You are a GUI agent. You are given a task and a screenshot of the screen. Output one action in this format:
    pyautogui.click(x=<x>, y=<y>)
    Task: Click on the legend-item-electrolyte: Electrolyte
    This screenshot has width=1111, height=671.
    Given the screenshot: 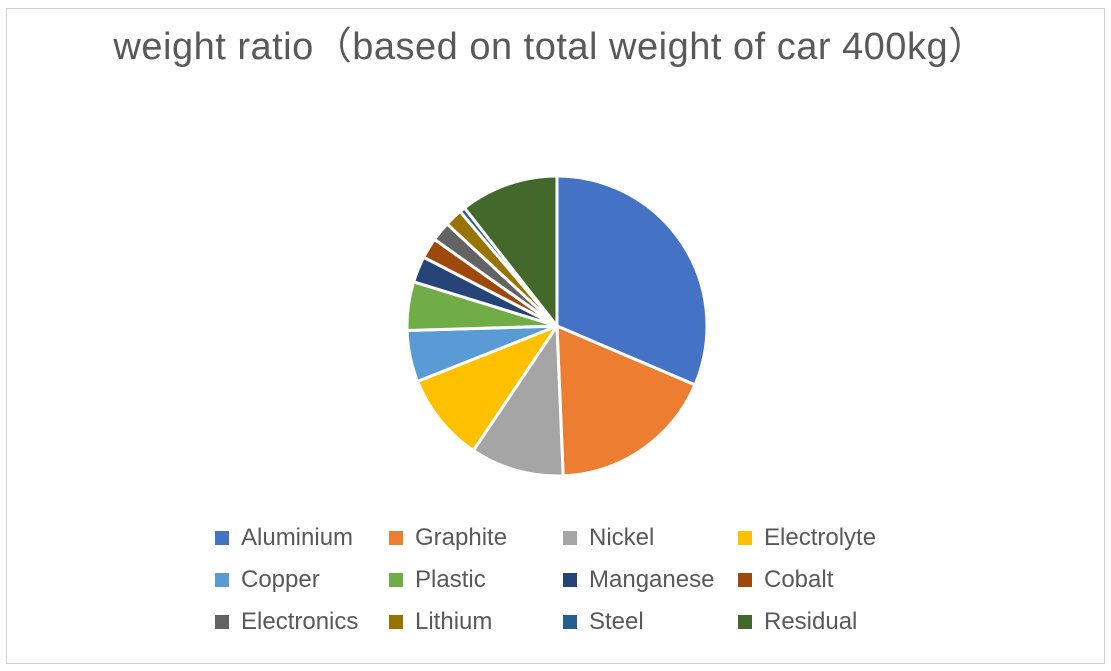 What is the action you would take?
    pyautogui.click(x=807, y=538)
    